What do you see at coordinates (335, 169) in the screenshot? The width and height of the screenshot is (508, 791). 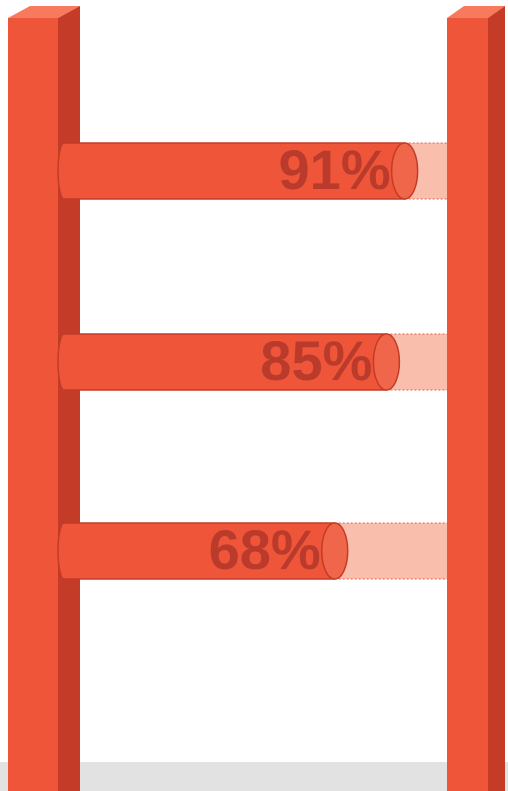 I see `value-label: 91%` at bounding box center [335, 169].